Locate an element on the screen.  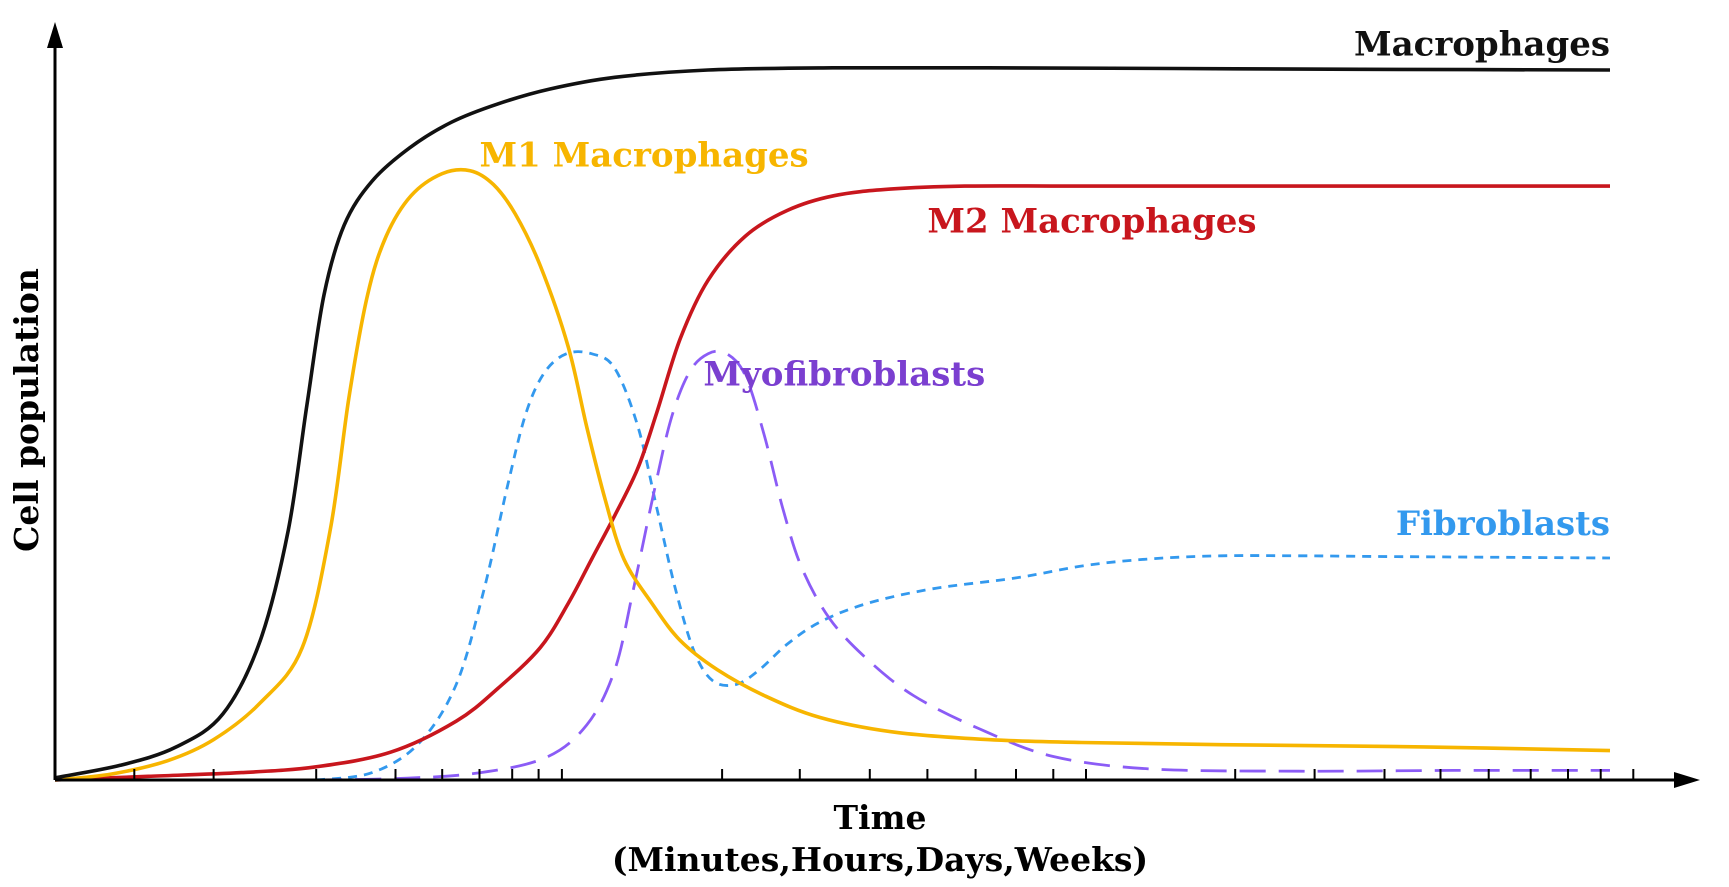
y-axis-title: Cell population is located at coordinates (26, 410).